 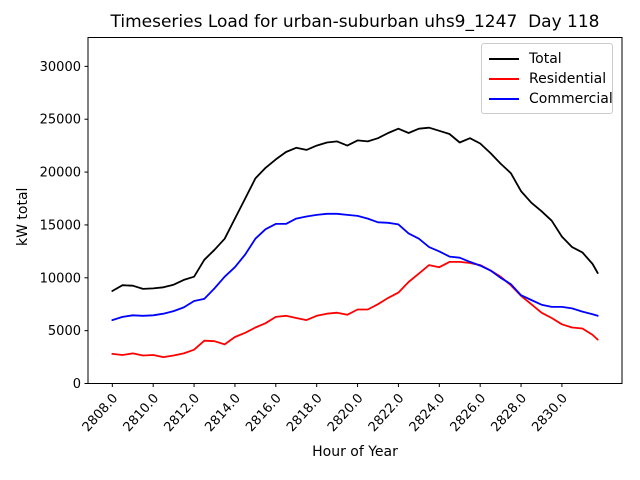 What do you see at coordinates (504, 99) in the screenshot?
I see `commercial-line-swatch` at bounding box center [504, 99].